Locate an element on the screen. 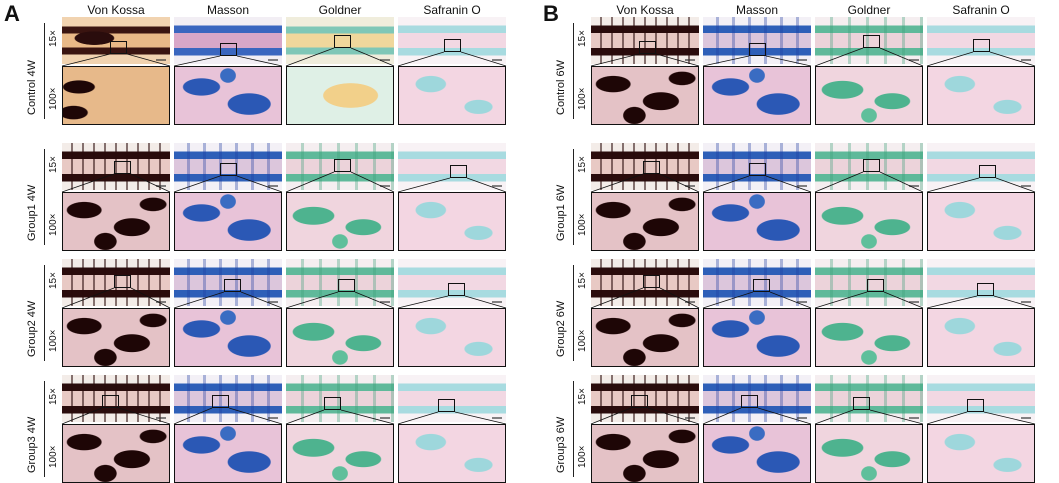 The width and height of the screenshot is (1059, 483). column-header: Goldner is located at coordinates (340, 10).